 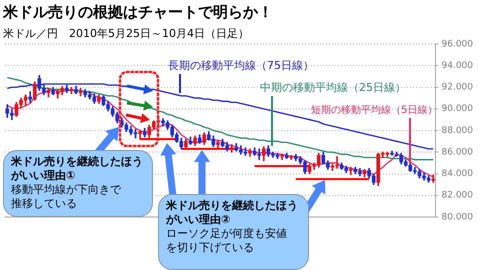 I want to click on annotation: 米ドル売りを継続したほうがいい理由①, so click(x=77, y=169).